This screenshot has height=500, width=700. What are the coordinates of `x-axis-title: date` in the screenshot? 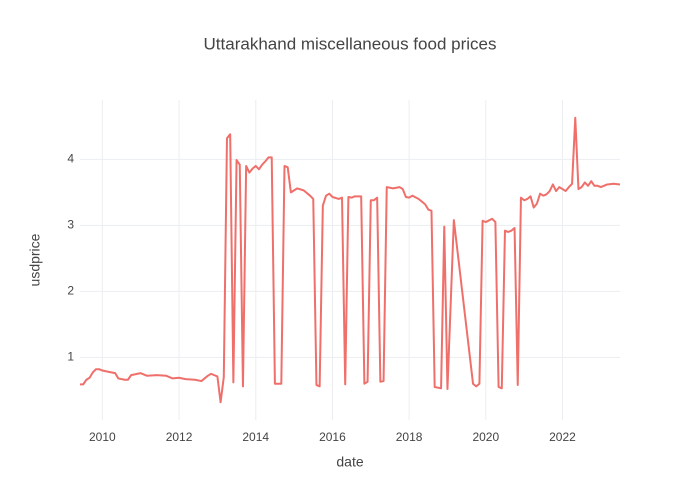 It's located at (349, 462).